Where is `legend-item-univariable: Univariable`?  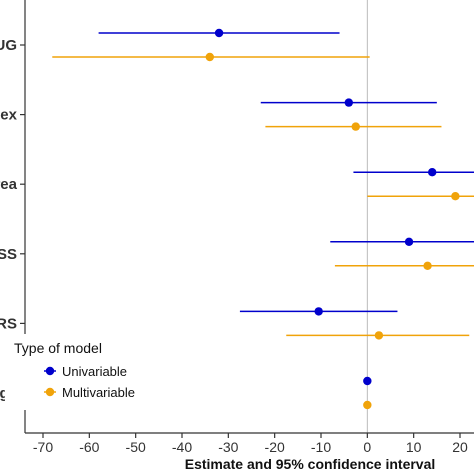
legend-item-univariable: Univariable is located at coordinates (85, 371).